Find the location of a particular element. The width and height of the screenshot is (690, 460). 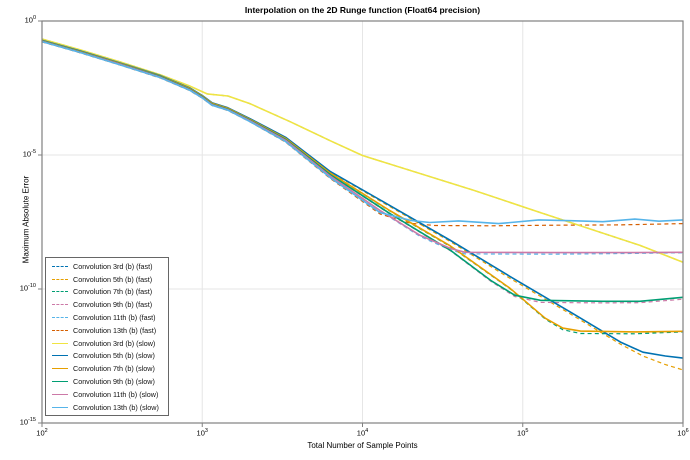

legend-item-label: Convolution 3rd (b) (slow) is located at coordinates (114, 343).